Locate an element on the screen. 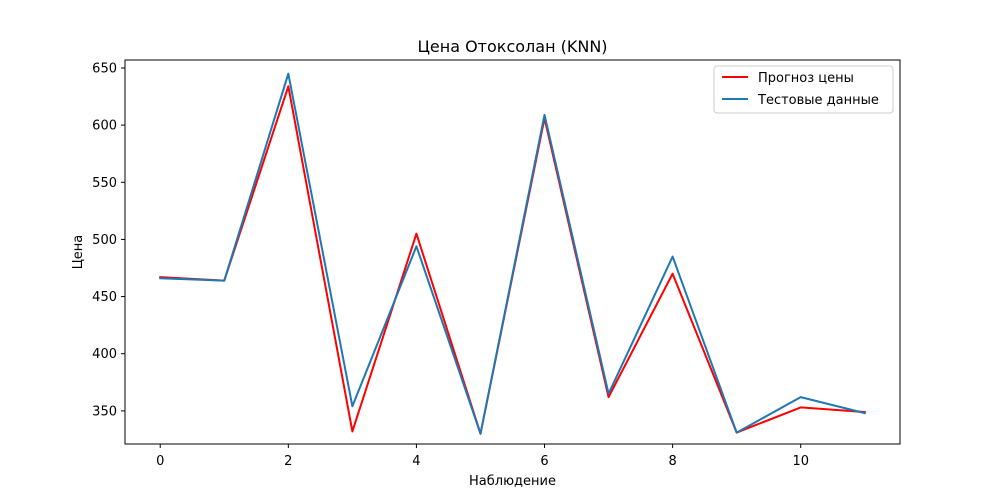  legend: Прогноз цены Тестовые данные is located at coordinates (803, 89).